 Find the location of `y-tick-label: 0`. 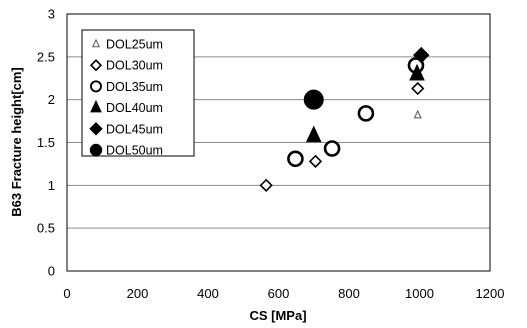

y-tick-label: 0 is located at coordinates (51, 271).